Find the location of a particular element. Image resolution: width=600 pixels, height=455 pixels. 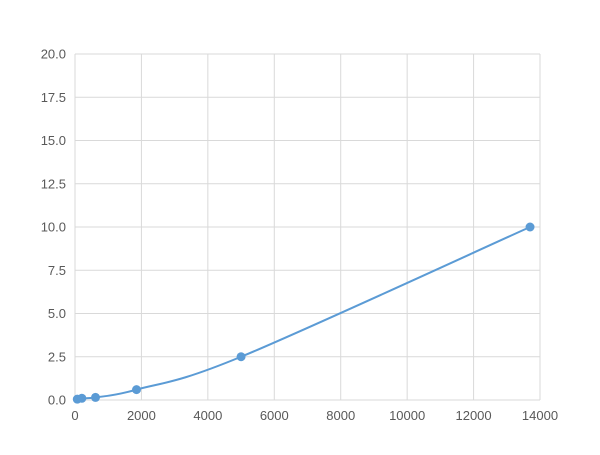

y-tick-label: 2.5 is located at coordinates (57, 356).